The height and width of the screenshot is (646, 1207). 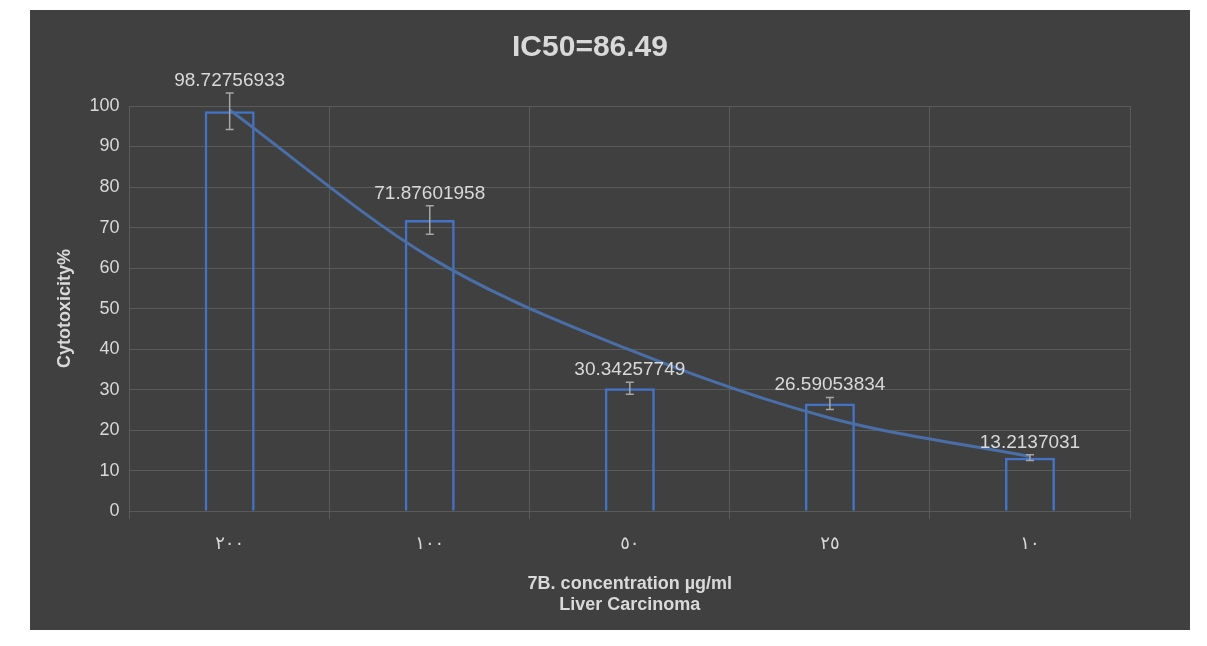 I want to click on y-tick-label: 0, so click(x=114, y=510).